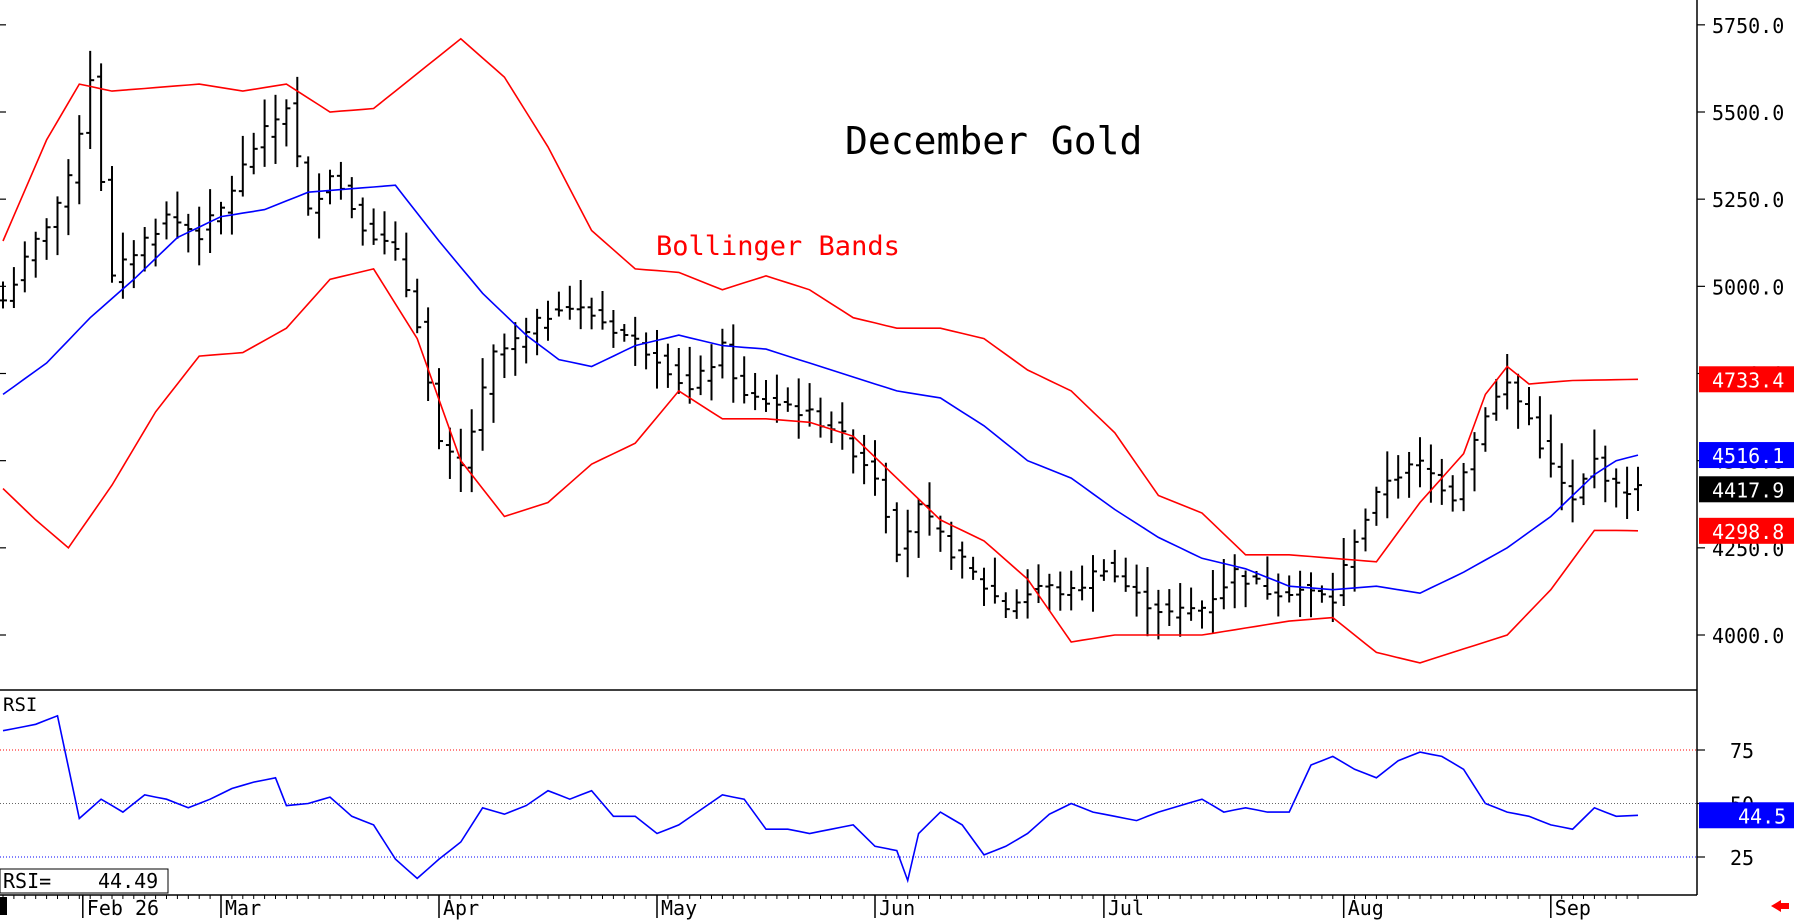 This screenshot has height=920, width=1794. What do you see at coordinates (1780, 906) in the screenshot?
I see `scroll-arrow-icon` at bounding box center [1780, 906].